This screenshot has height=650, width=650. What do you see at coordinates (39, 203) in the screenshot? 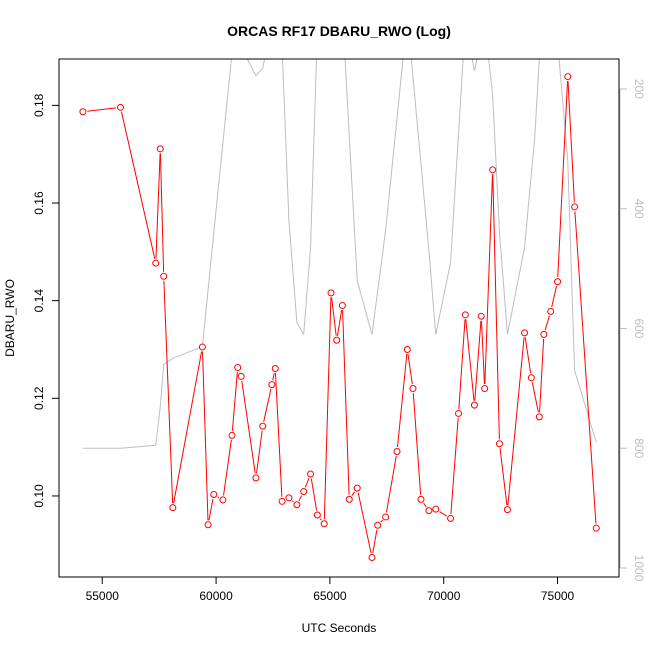
I see `y-tick-label: 0.16` at bounding box center [39, 203].